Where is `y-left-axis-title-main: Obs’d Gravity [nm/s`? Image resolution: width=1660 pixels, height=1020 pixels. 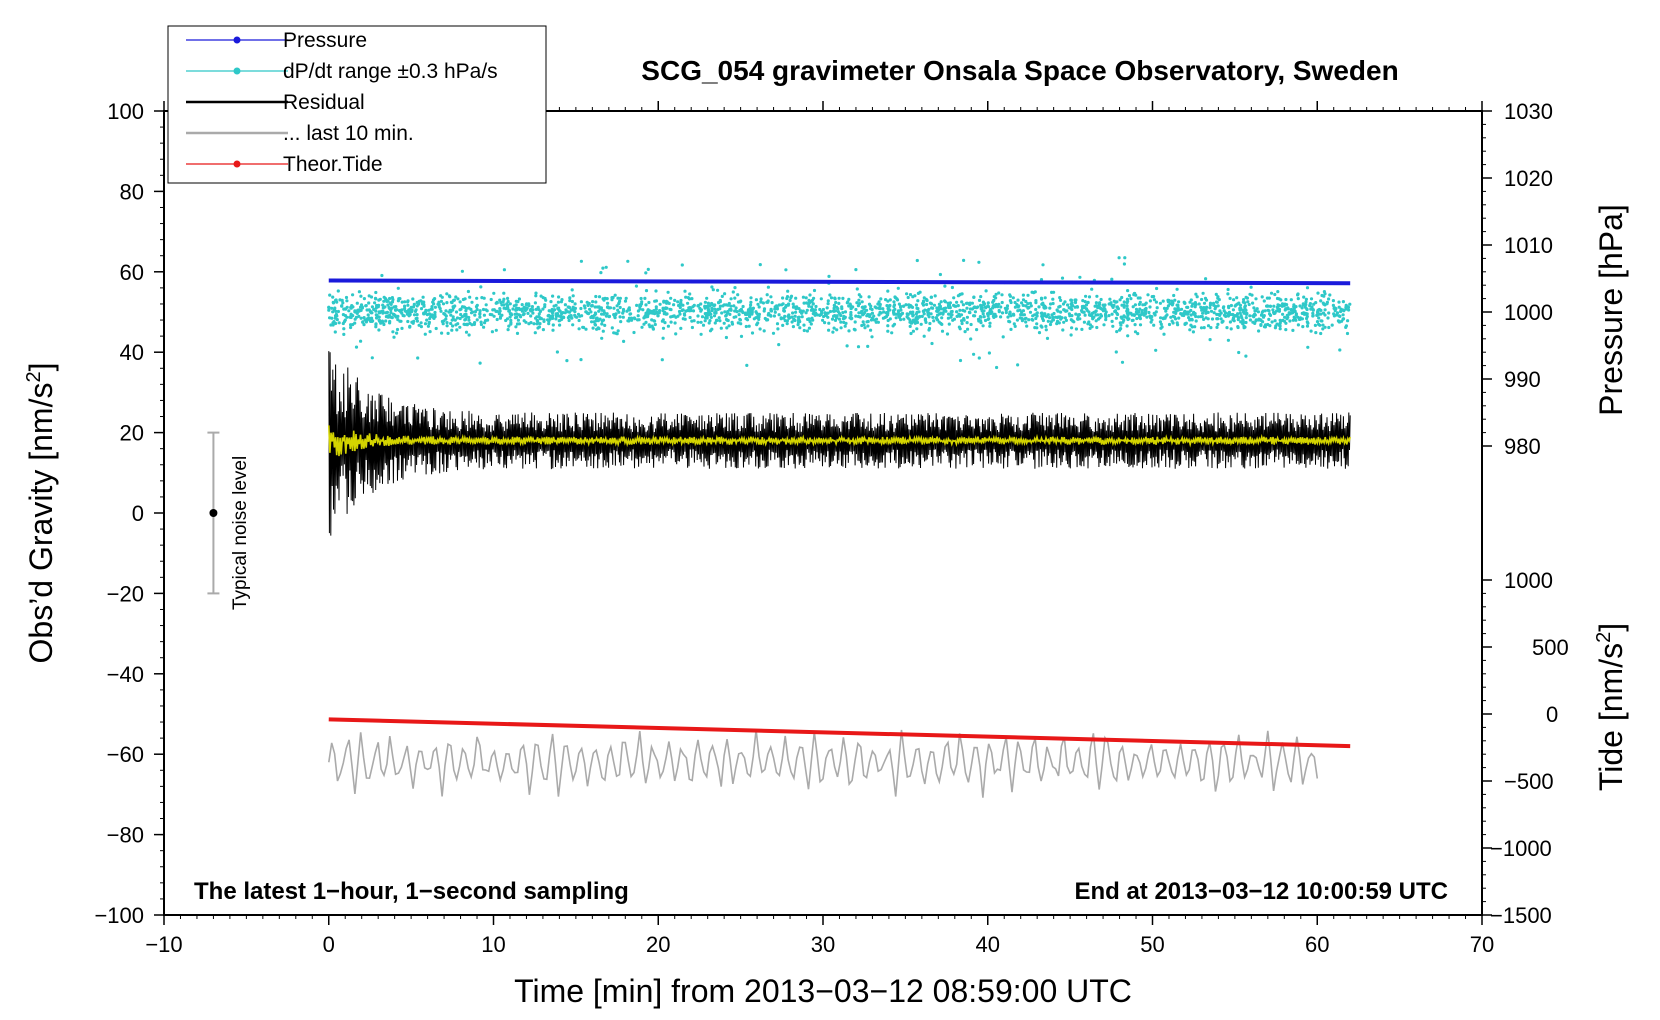
y-left-axis-title-main: Obs’d Gravity [nm/s is located at coordinates (41, 523).